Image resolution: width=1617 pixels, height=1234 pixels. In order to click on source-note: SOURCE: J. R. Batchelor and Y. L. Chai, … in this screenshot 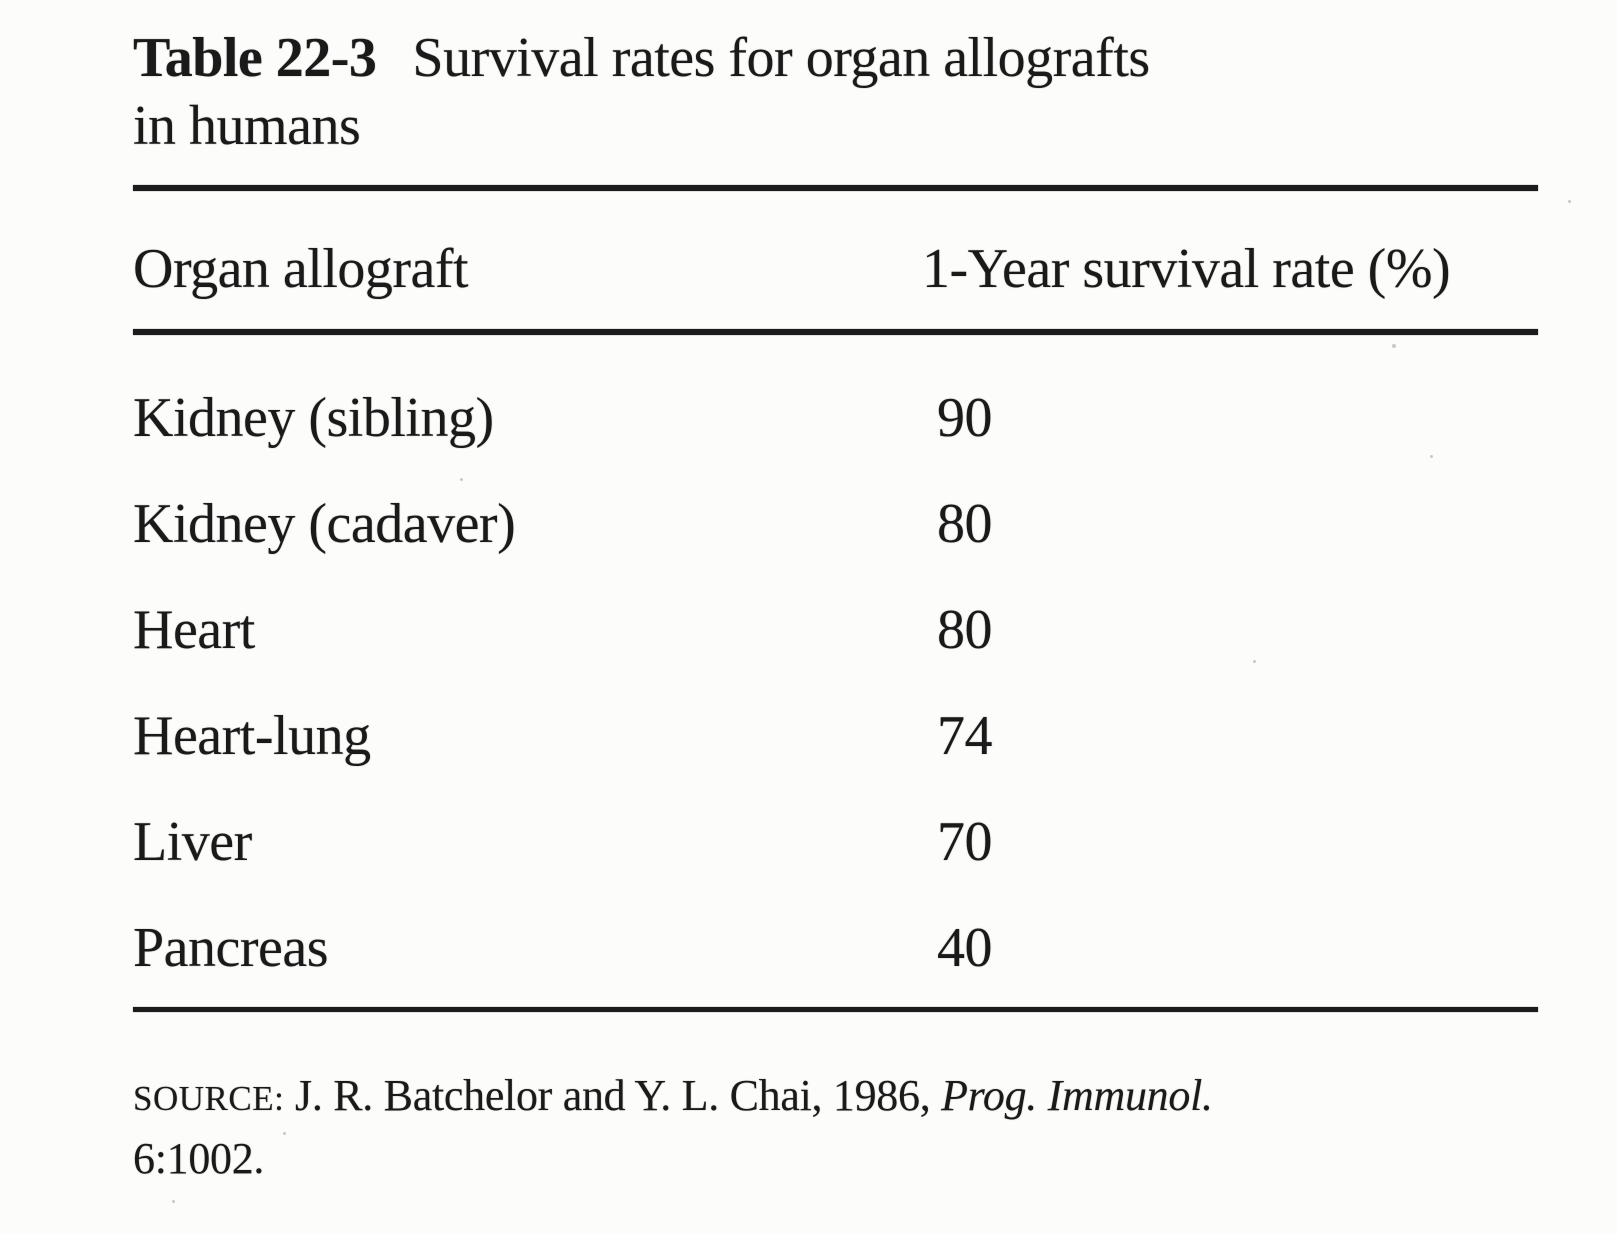, I will do `click(835, 1127)`.